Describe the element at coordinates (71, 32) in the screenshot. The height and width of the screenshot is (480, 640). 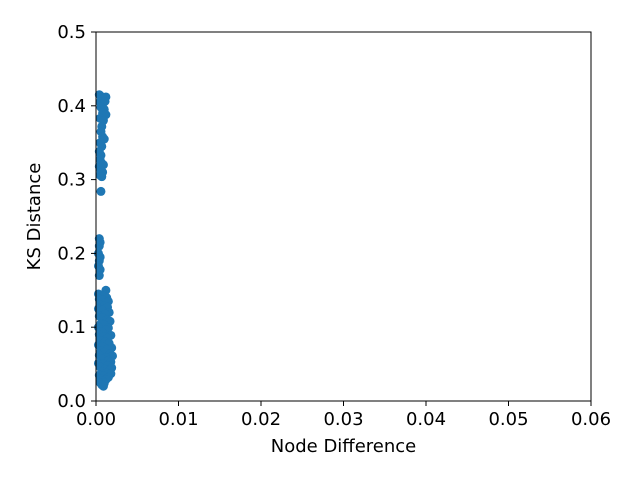
I see `y-tick-label: 0.5` at that location.